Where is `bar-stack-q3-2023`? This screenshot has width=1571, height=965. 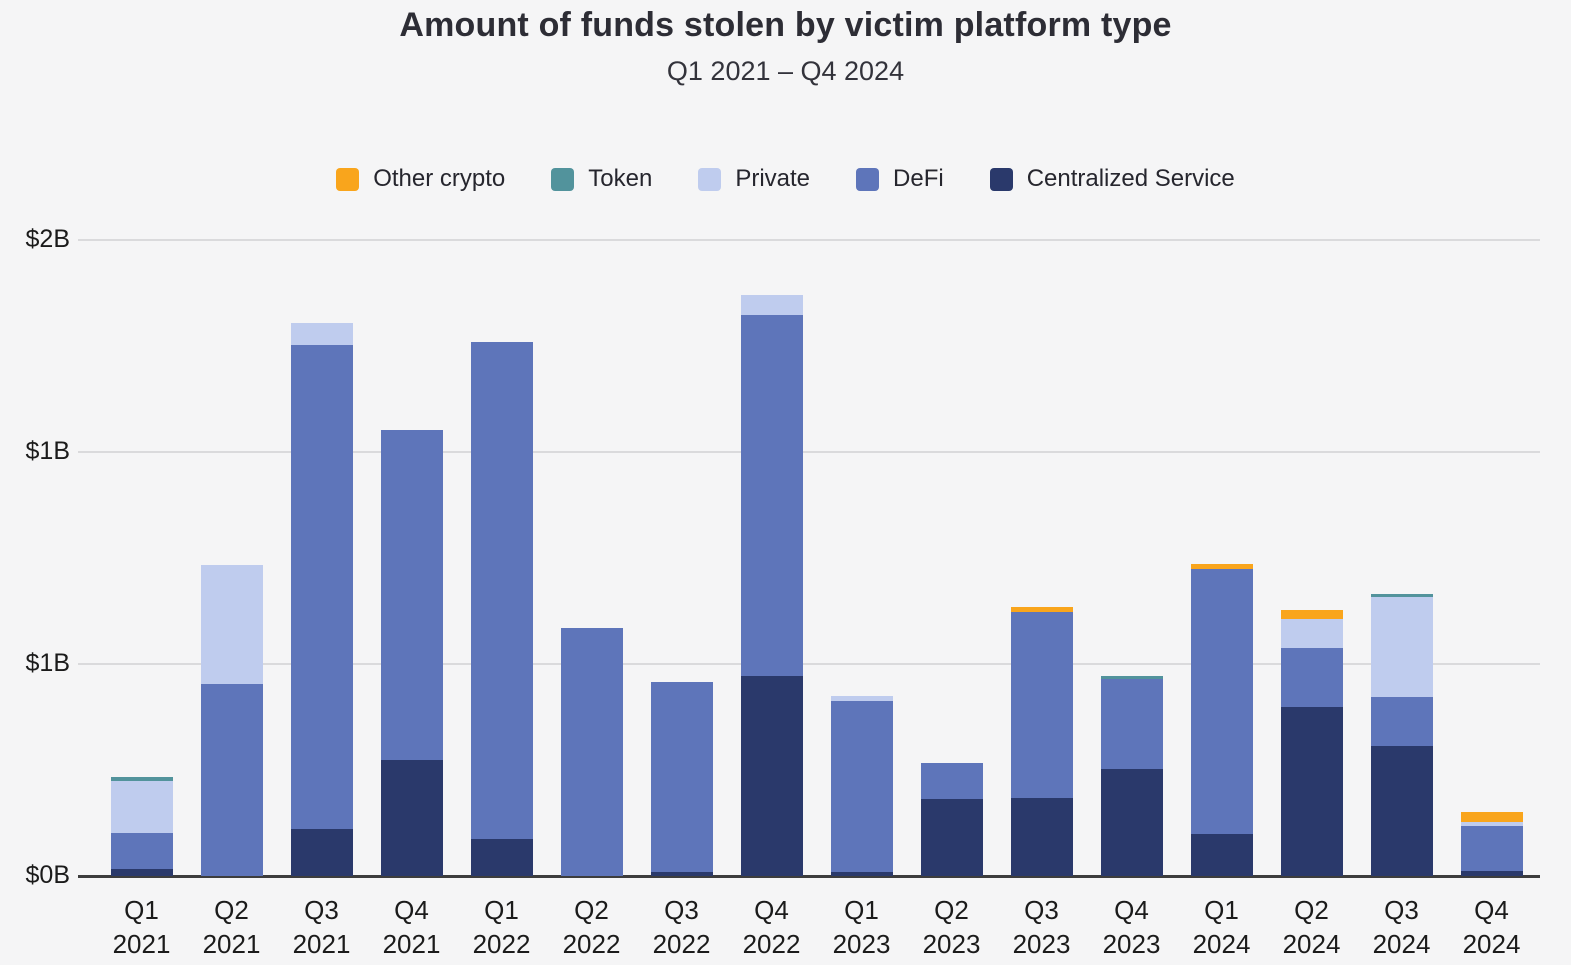
bar-stack-q3-2023 is located at coordinates (1041, 741).